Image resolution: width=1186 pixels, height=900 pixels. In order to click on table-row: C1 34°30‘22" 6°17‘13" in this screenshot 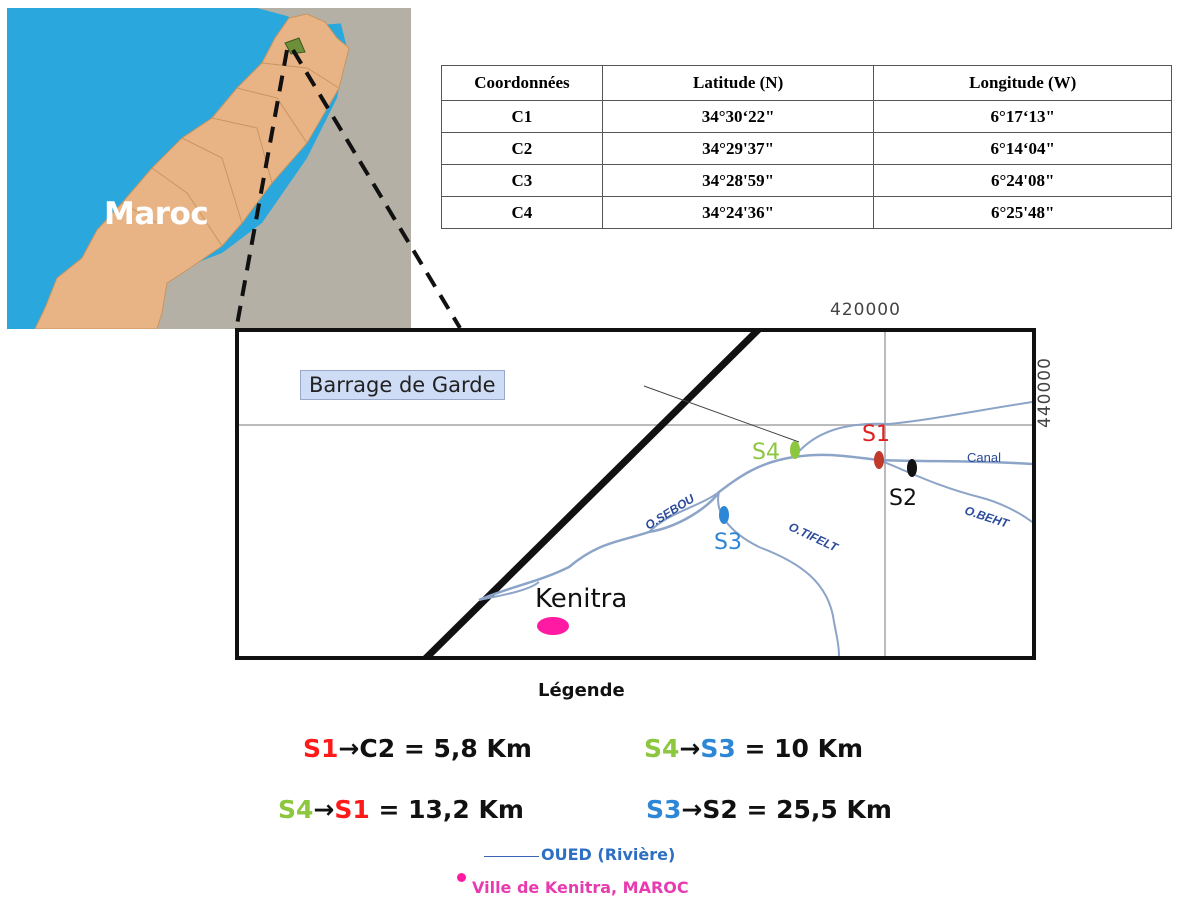, I will do `click(806, 116)`.